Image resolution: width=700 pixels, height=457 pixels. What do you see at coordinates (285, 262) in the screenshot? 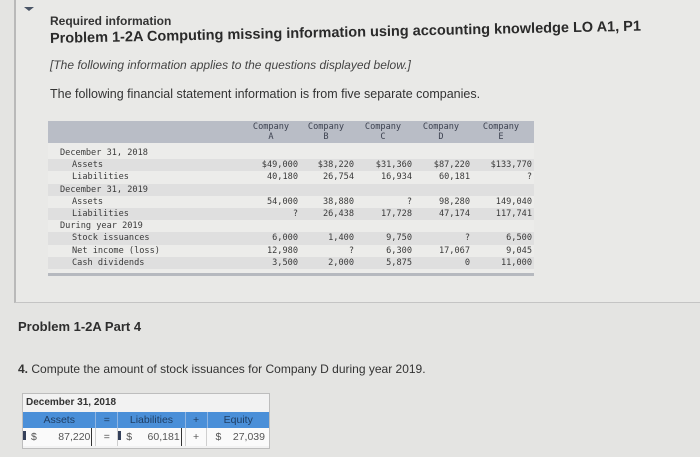
I see `cell: 3,500` at bounding box center [285, 262].